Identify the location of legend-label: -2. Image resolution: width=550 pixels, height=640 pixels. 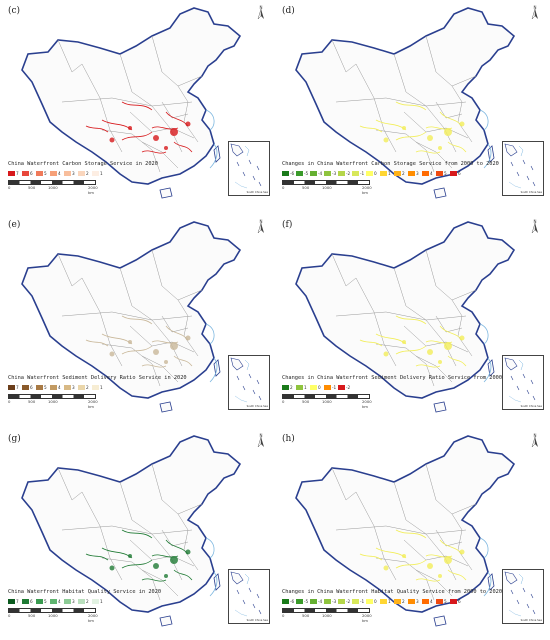
(348, 387).